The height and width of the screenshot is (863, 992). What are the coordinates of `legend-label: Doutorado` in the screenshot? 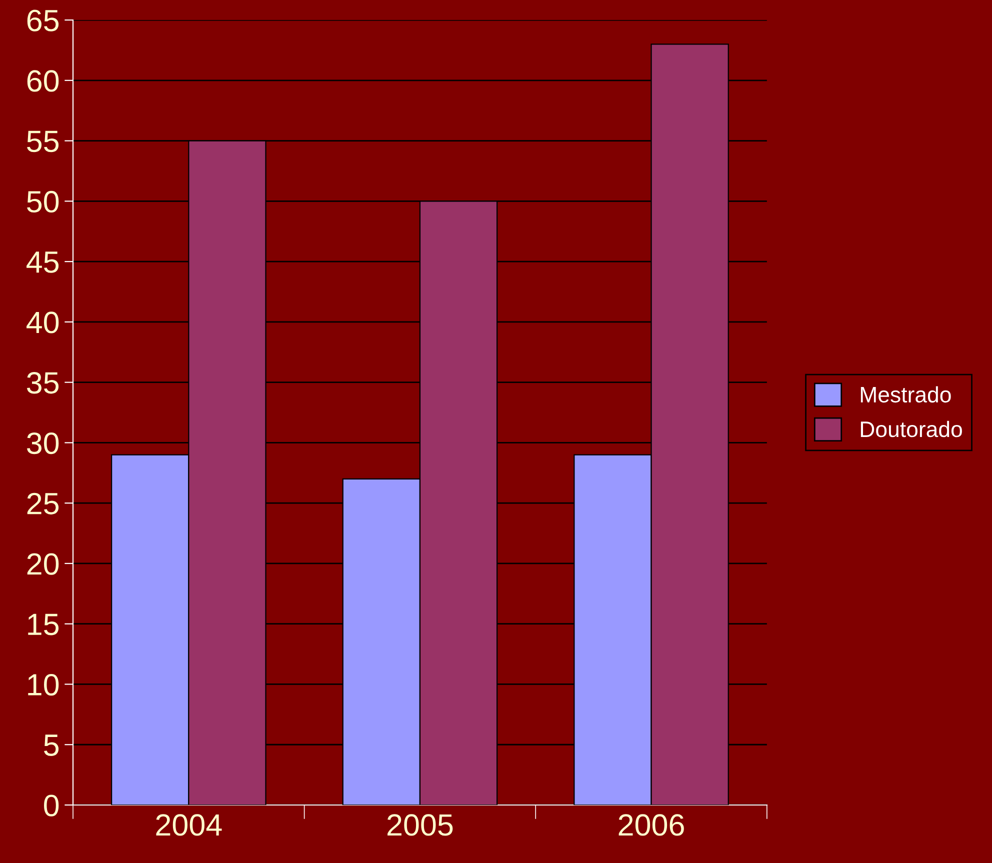 It's located at (911, 429).